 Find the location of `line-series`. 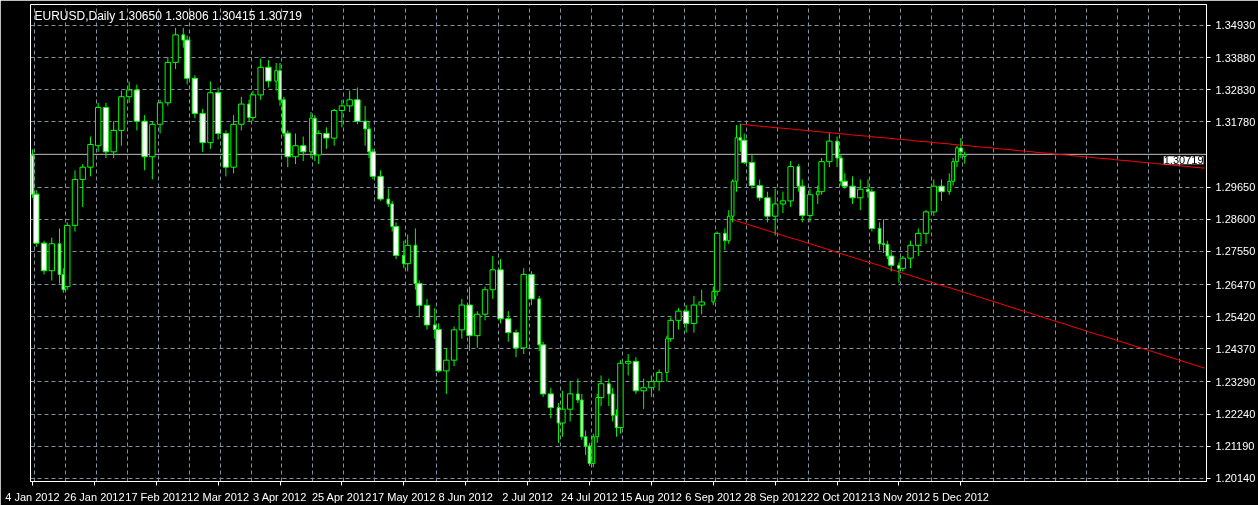

line-series is located at coordinates (972, 146).